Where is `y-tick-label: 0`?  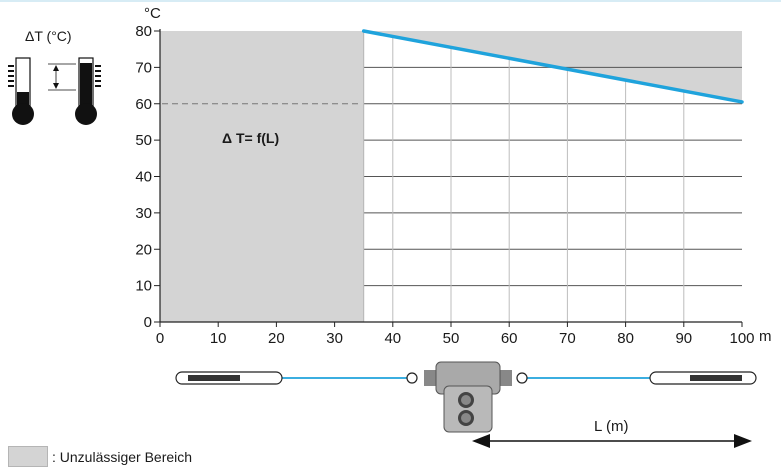
y-tick-label: 0 is located at coordinates (148, 322).